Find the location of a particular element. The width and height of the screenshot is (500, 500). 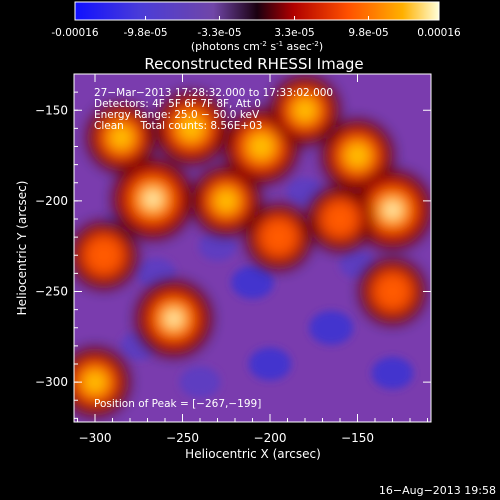

colorbar-tick-label: 9.8e-05 is located at coordinates (368, 33).